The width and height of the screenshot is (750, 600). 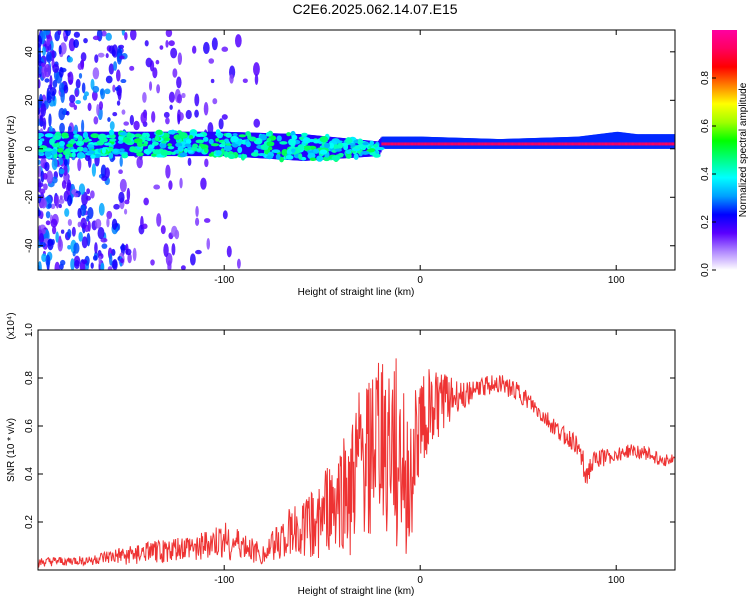 What do you see at coordinates (420, 280) in the screenshot?
I see `spectrogram-xtick-label: 0` at bounding box center [420, 280].